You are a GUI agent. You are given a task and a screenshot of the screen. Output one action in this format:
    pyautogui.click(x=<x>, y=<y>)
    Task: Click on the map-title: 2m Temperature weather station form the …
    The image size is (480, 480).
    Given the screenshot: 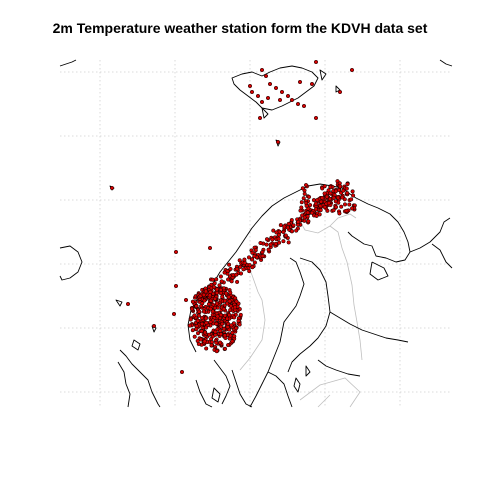 What is the action you would take?
    pyautogui.click(x=240, y=28)
    